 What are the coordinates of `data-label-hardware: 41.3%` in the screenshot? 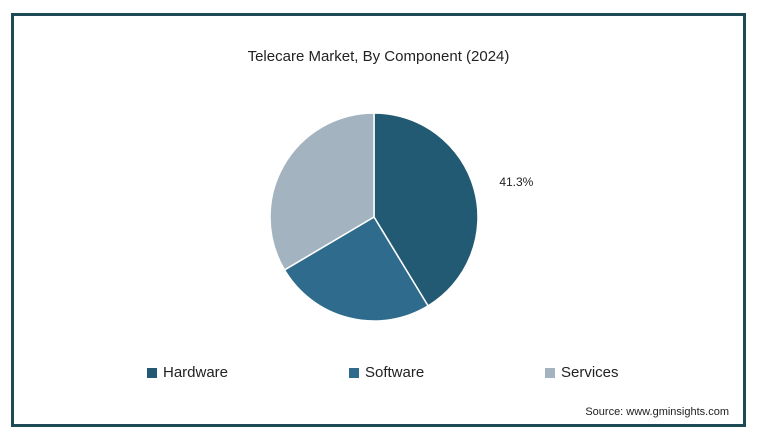 It's located at (516, 182).